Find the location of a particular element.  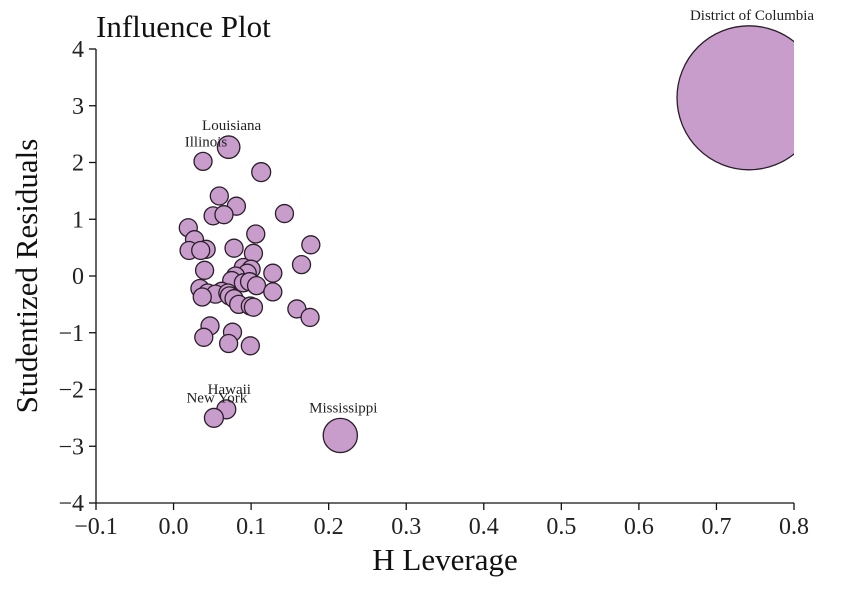

point-annotation: New York is located at coordinates (216, 398).